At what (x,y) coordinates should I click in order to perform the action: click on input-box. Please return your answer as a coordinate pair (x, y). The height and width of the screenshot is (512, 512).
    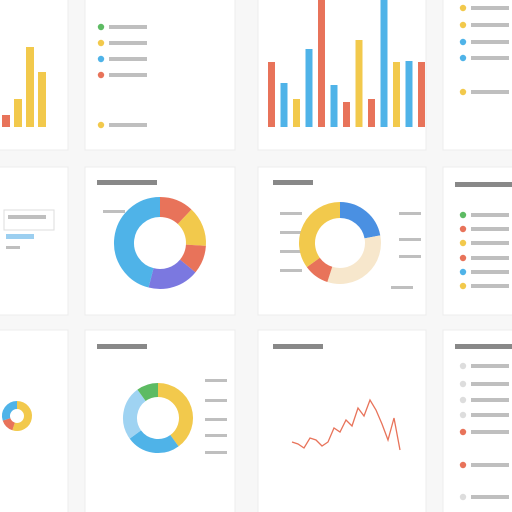
    Looking at the image, I should click on (29, 220).